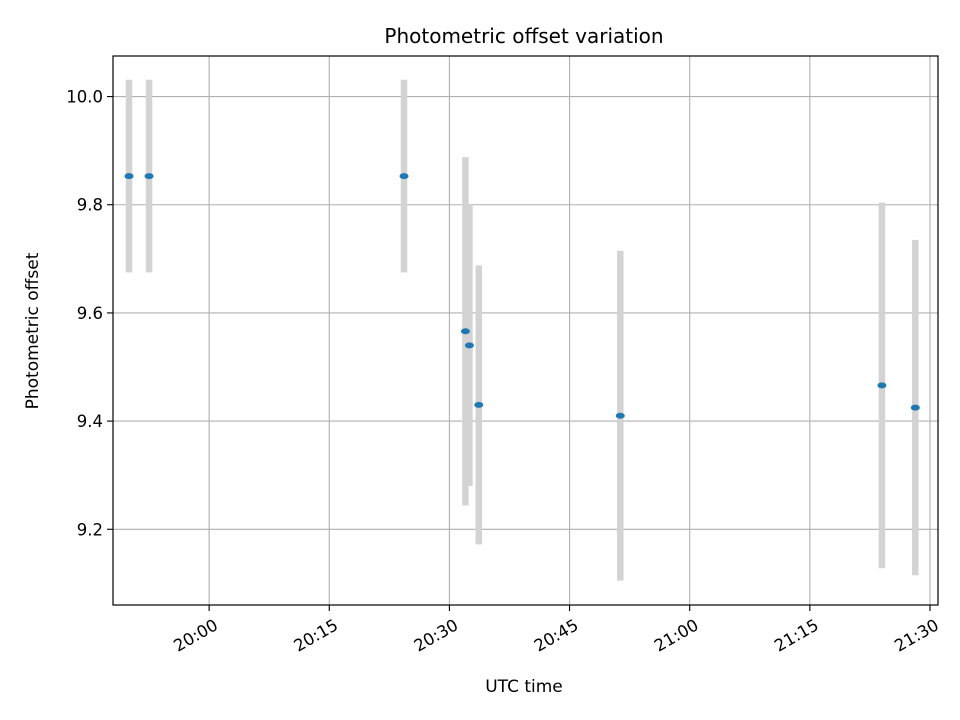 The width and height of the screenshot is (960, 720). I want to click on y-tick-label: 10.0, so click(84, 97).